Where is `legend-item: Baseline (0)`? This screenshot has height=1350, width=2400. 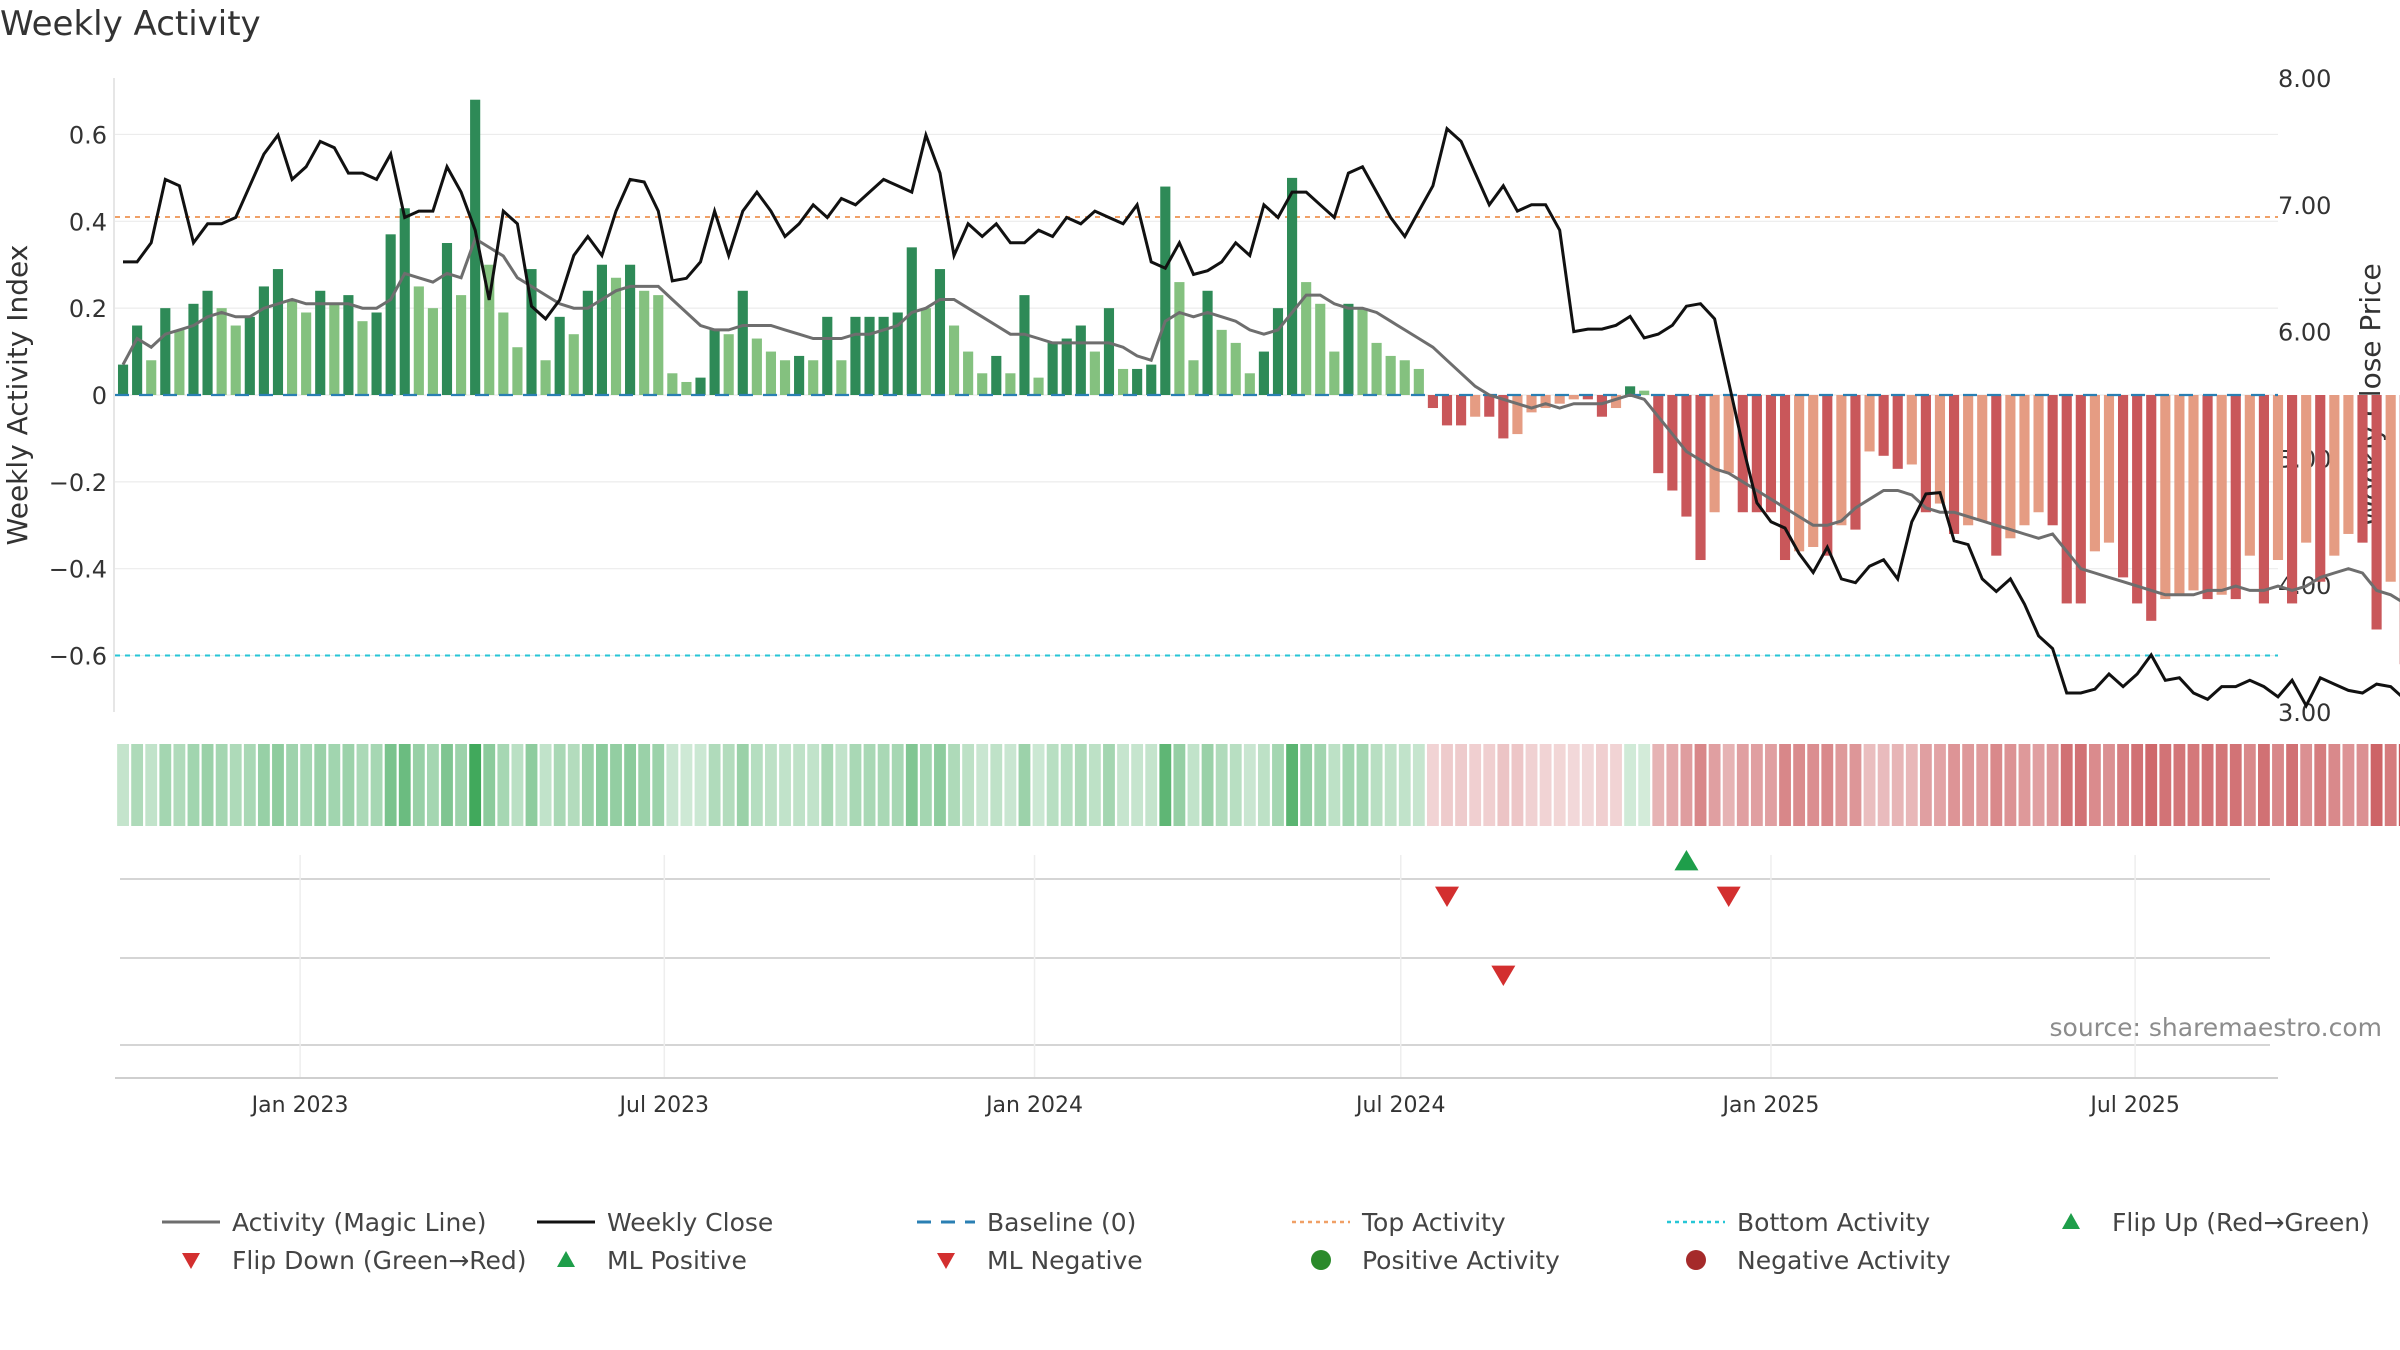 legend-item: Baseline (0) is located at coordinates (1025, 1222).